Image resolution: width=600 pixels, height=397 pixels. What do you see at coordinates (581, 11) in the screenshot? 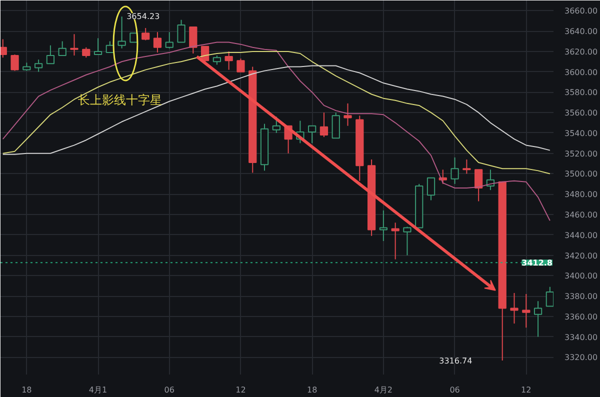
I see `y-tick-label: 3660.00` at bounding box center [581, 11].